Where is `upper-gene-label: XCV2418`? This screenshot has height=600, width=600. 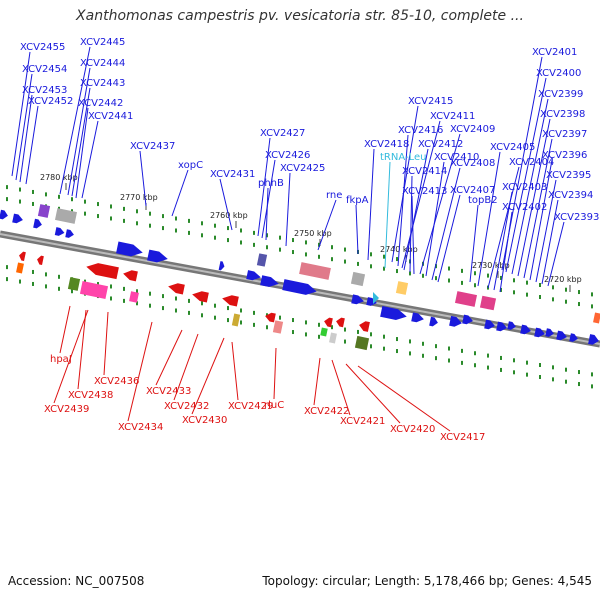 upper-gene-label: XCV2418 is located at coordinates (386, 144).